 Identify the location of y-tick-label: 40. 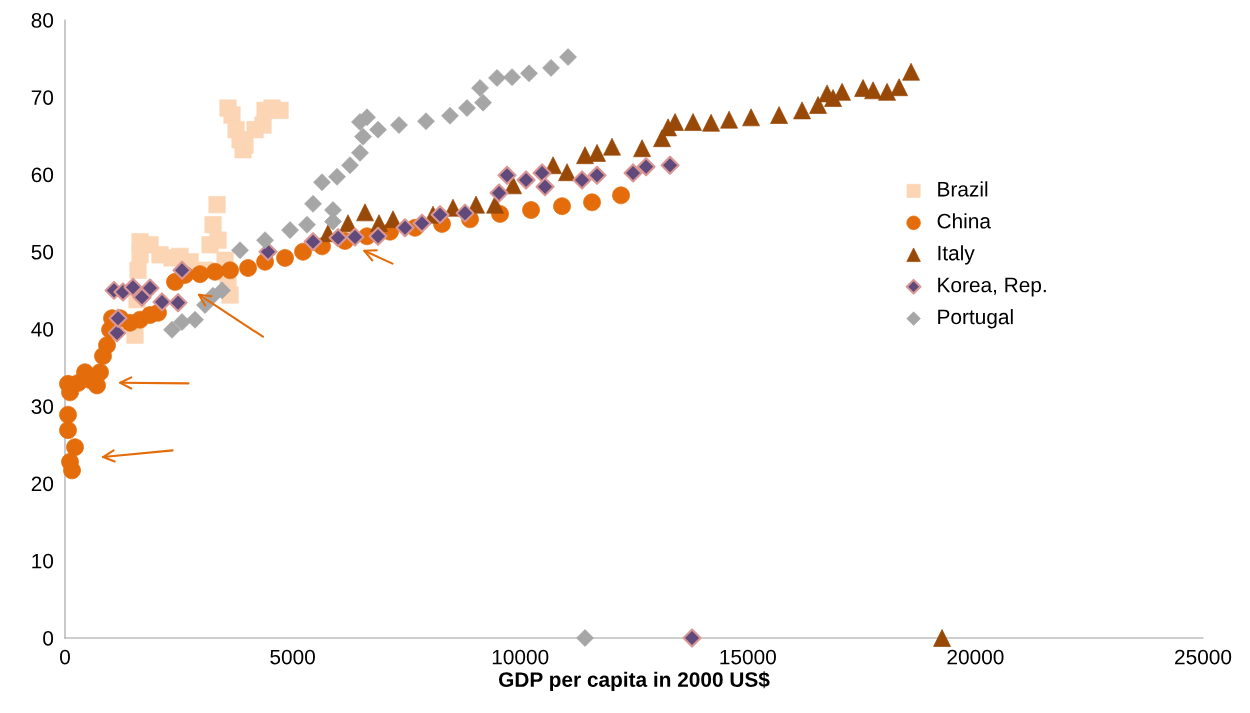
(42, 329).